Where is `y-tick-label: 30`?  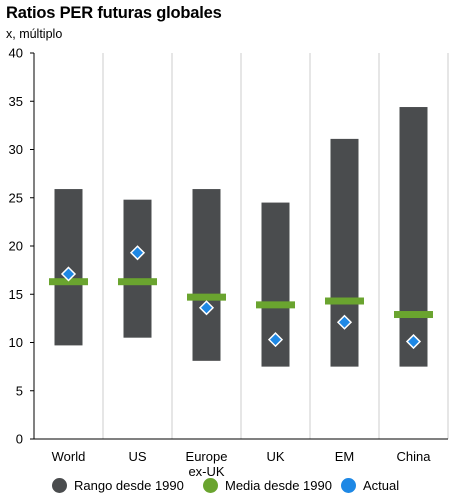 y-tick-label: 30 is located at coordinates (16, 149).